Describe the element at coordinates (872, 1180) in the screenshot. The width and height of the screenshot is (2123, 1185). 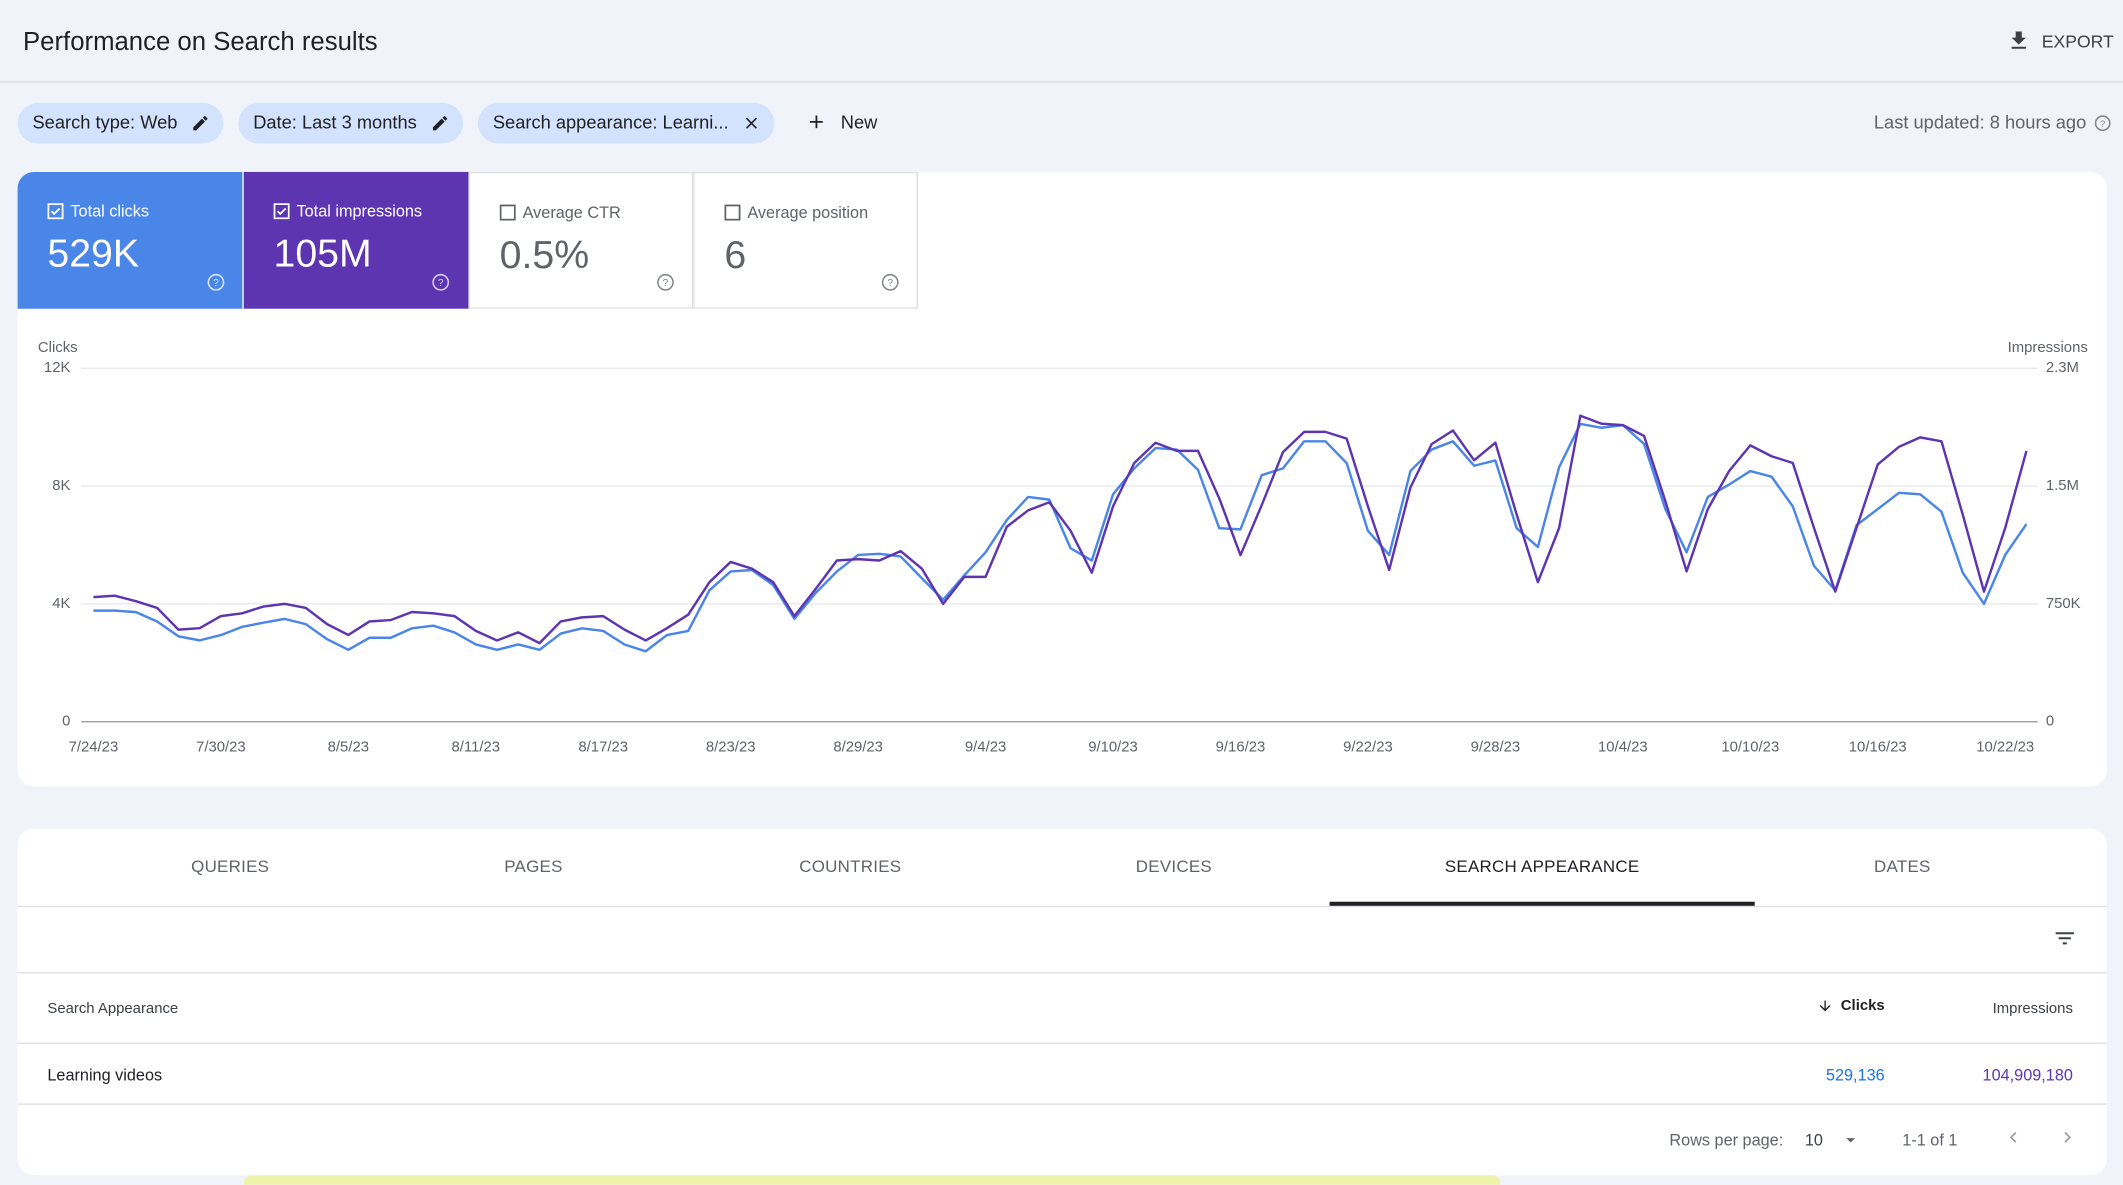
I see `snackbar-edge` at that location.